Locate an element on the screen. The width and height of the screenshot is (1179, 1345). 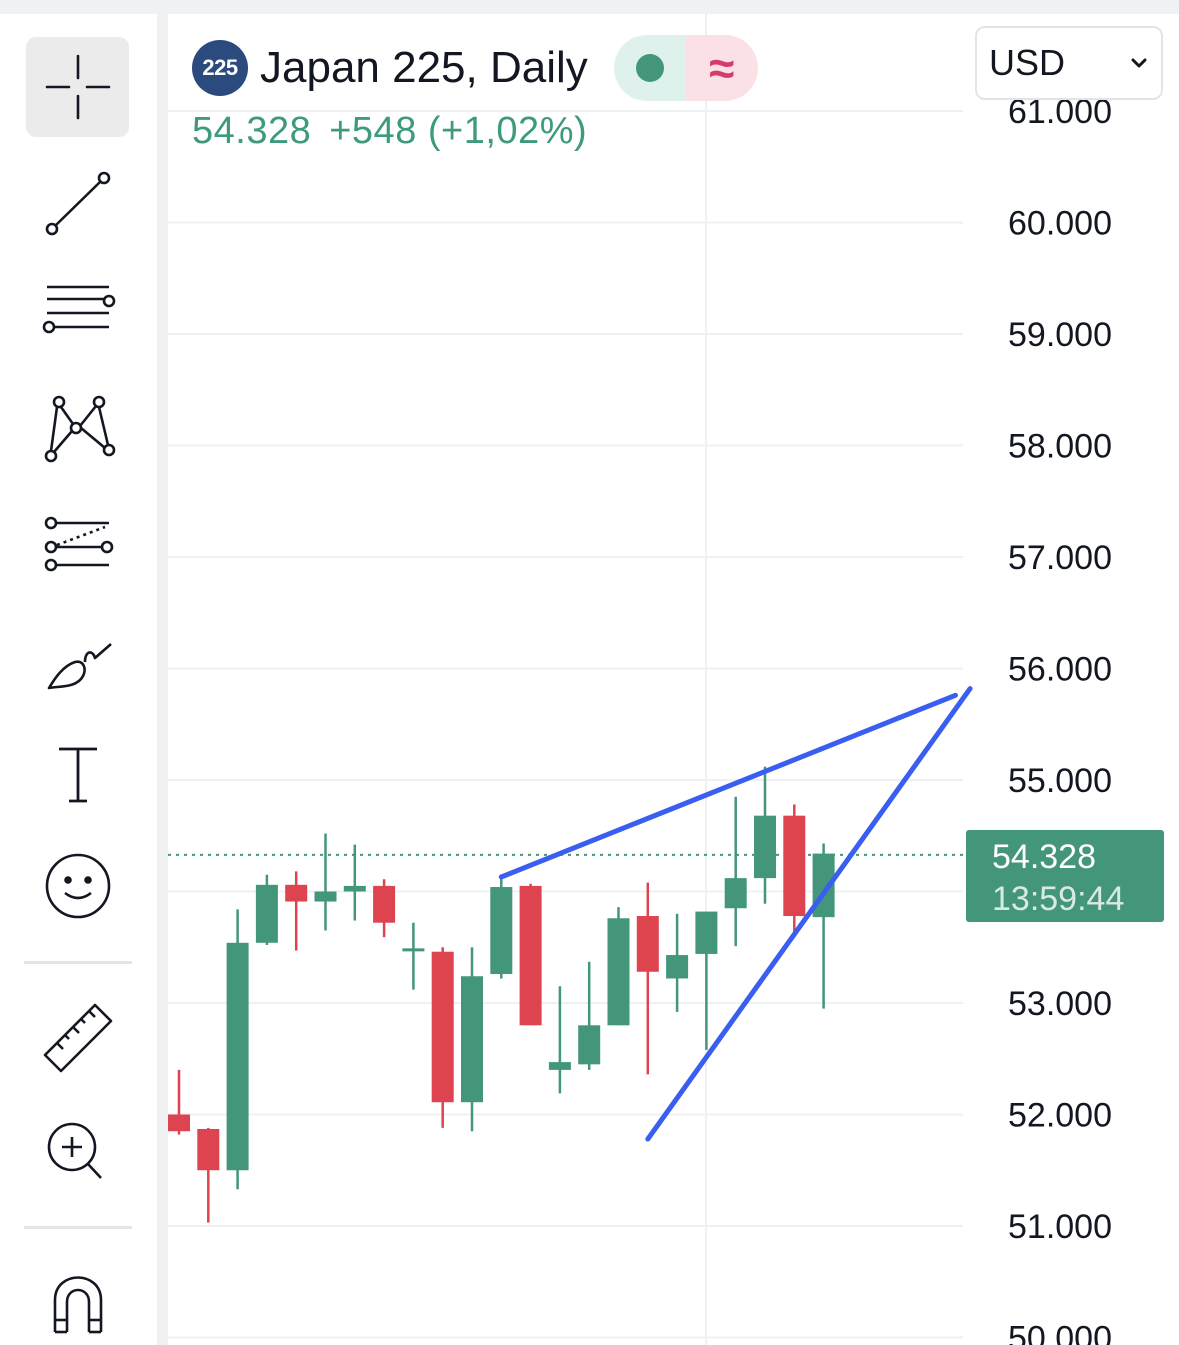
pattern-tool is located at coordinates (77, 427).